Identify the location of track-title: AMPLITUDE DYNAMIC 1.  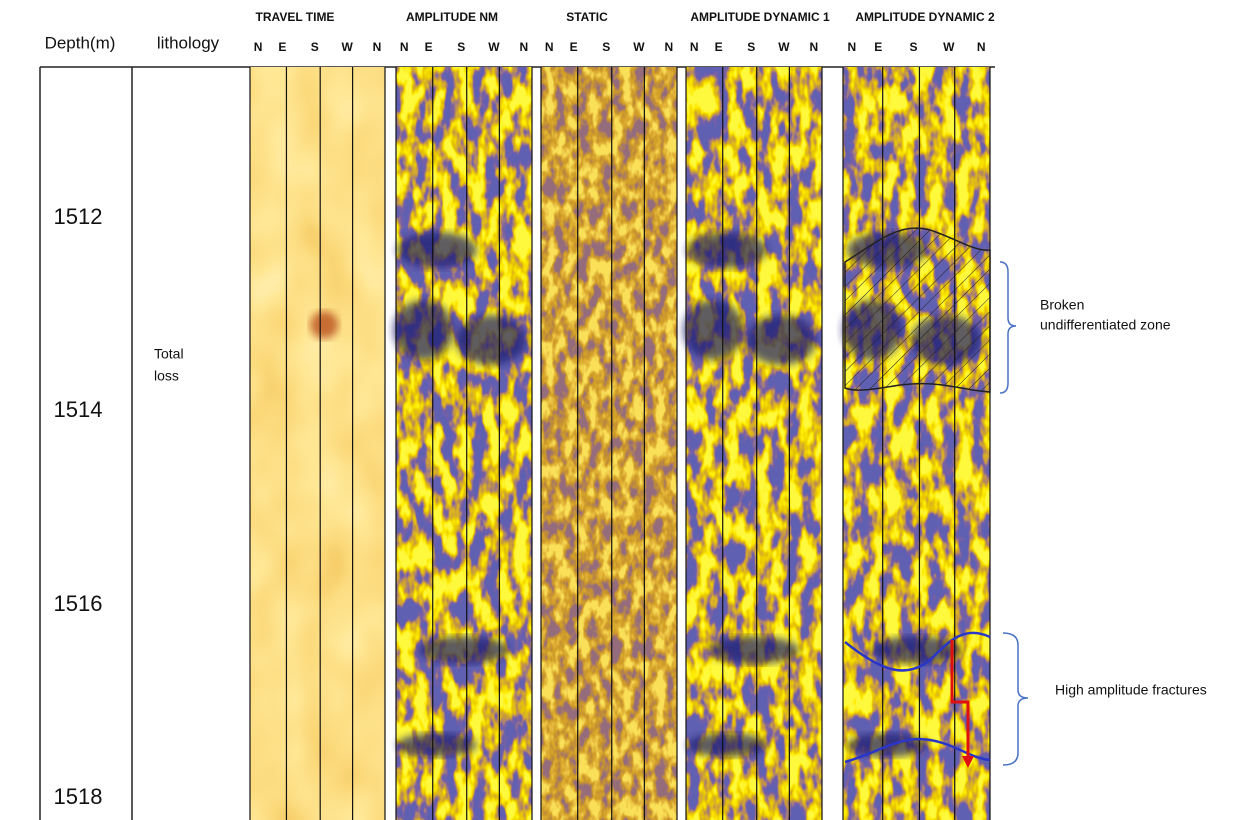
(760, 17).